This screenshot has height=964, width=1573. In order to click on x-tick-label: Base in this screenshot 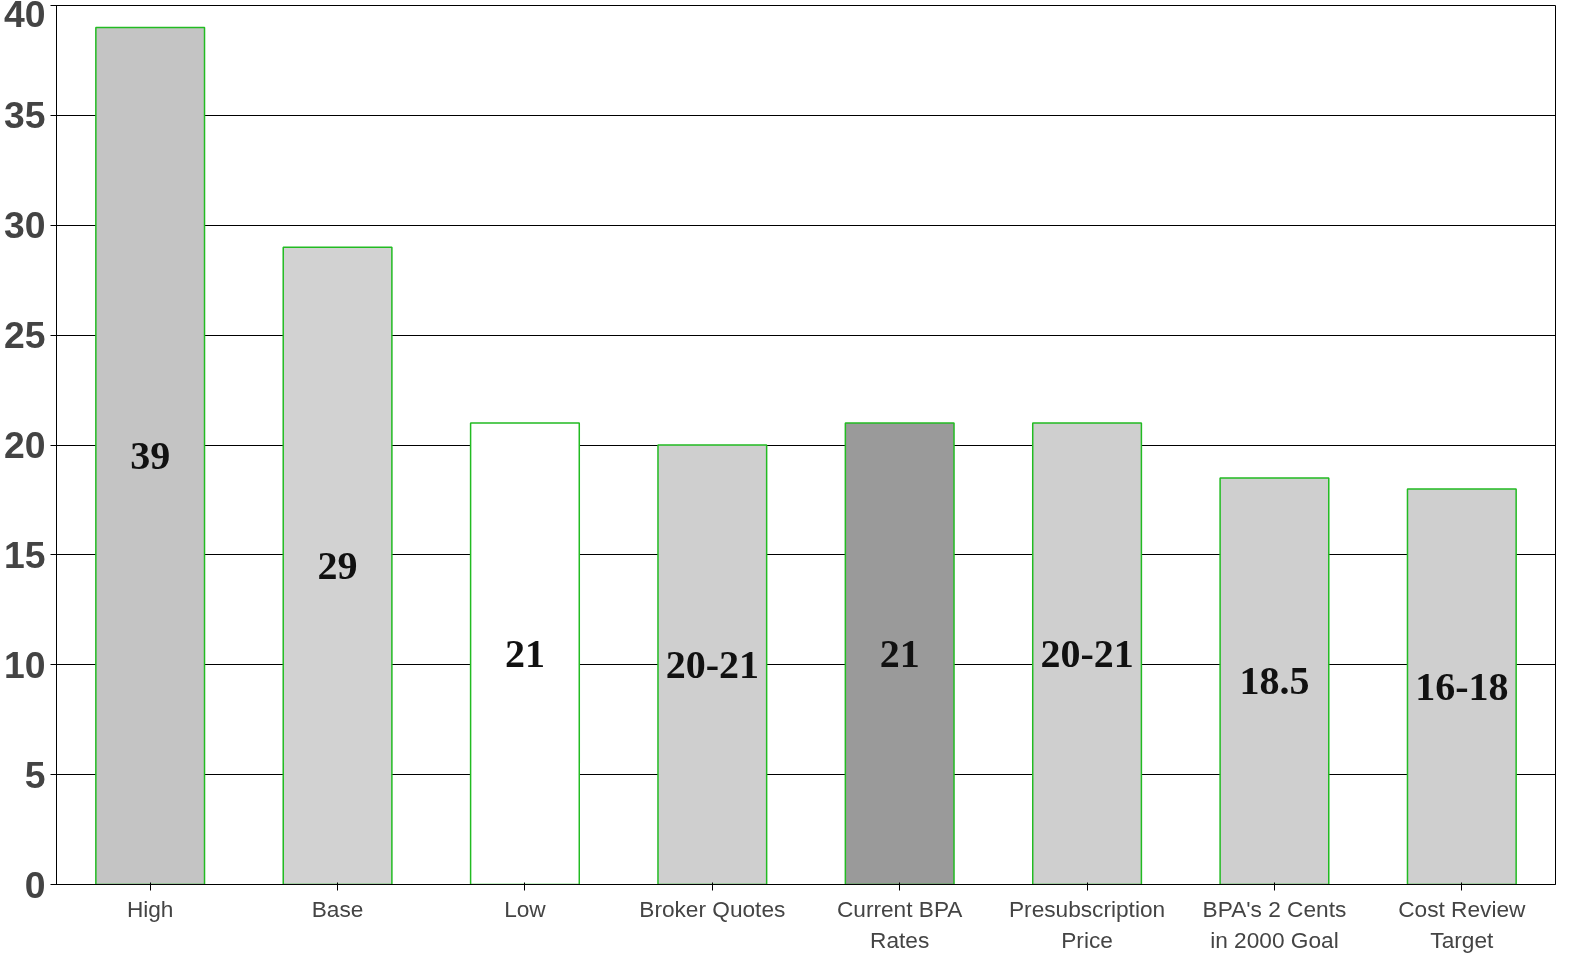, I will do `click(337, 908)`.